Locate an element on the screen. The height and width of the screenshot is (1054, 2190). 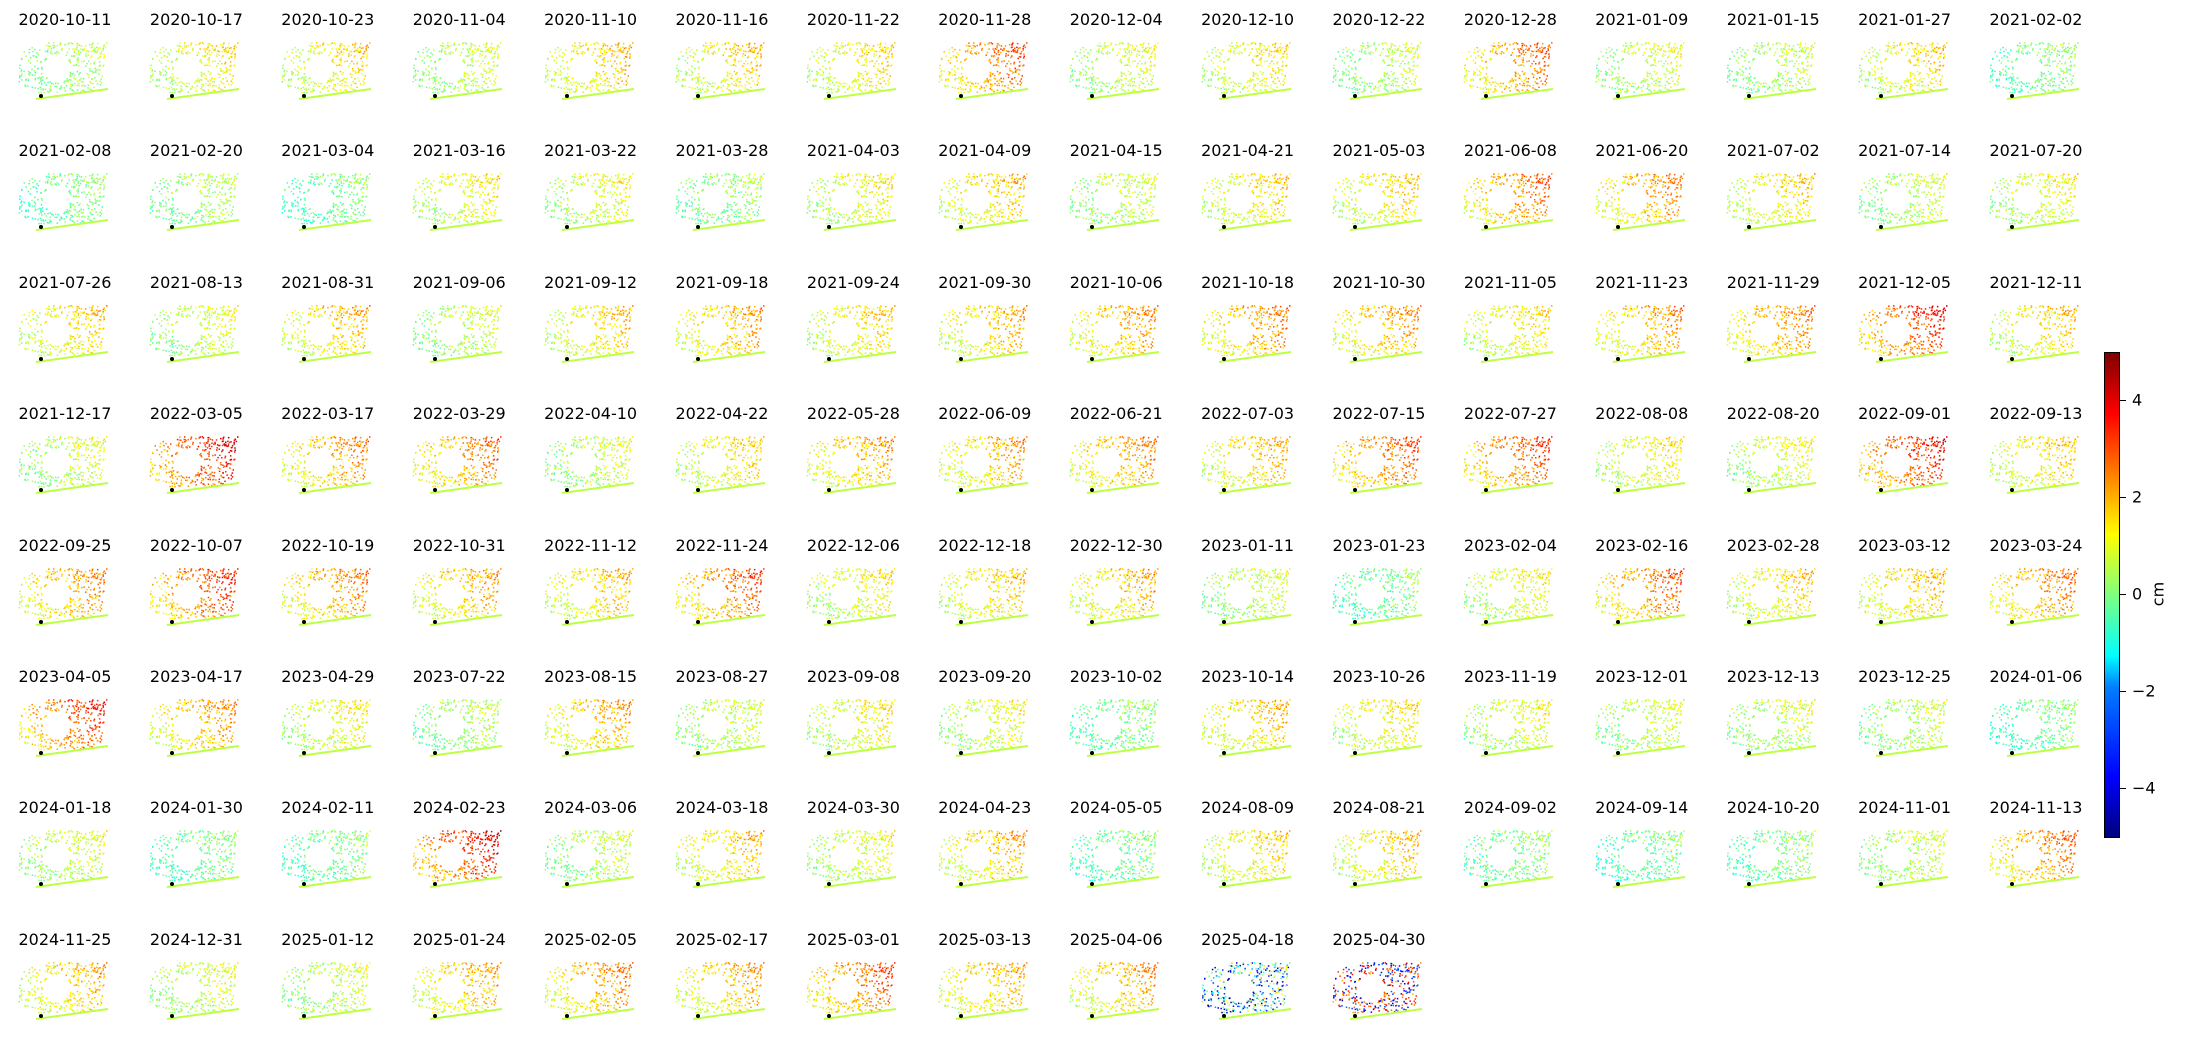
panel-2020-11-04: 2020-11-04 is located at coordinates (459, 59).